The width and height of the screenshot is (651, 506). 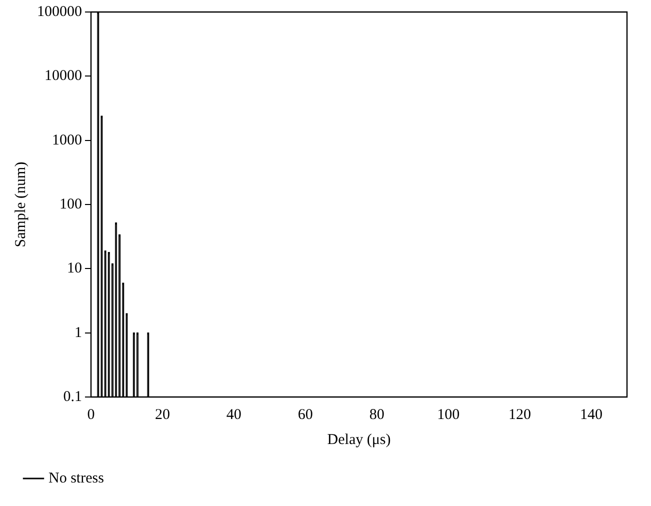 What do you see at coordinates (20, 205) in the screenshot?
I see `y-axis-title: Sample (num)` at bounding box center [20, 205].